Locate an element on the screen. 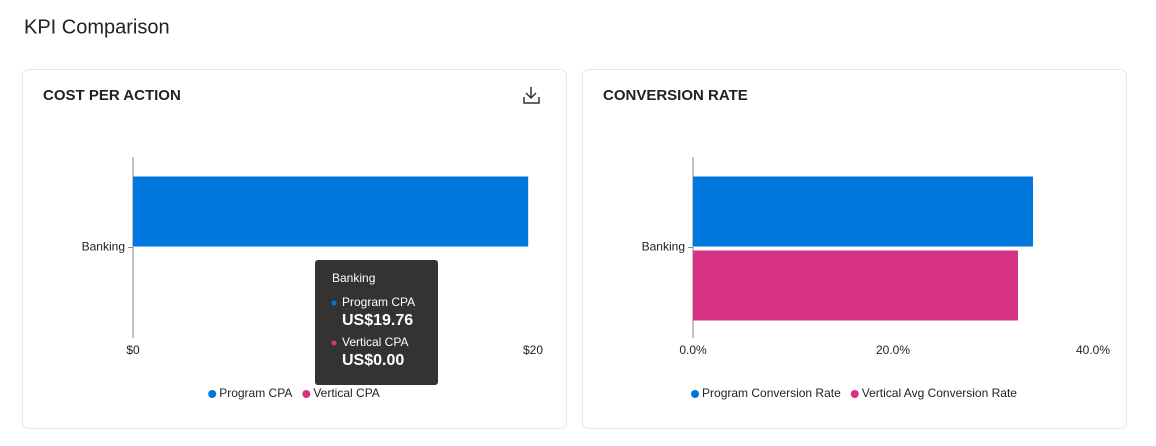  legend-label: Vertical CPA is located at coordinates (346, 393).